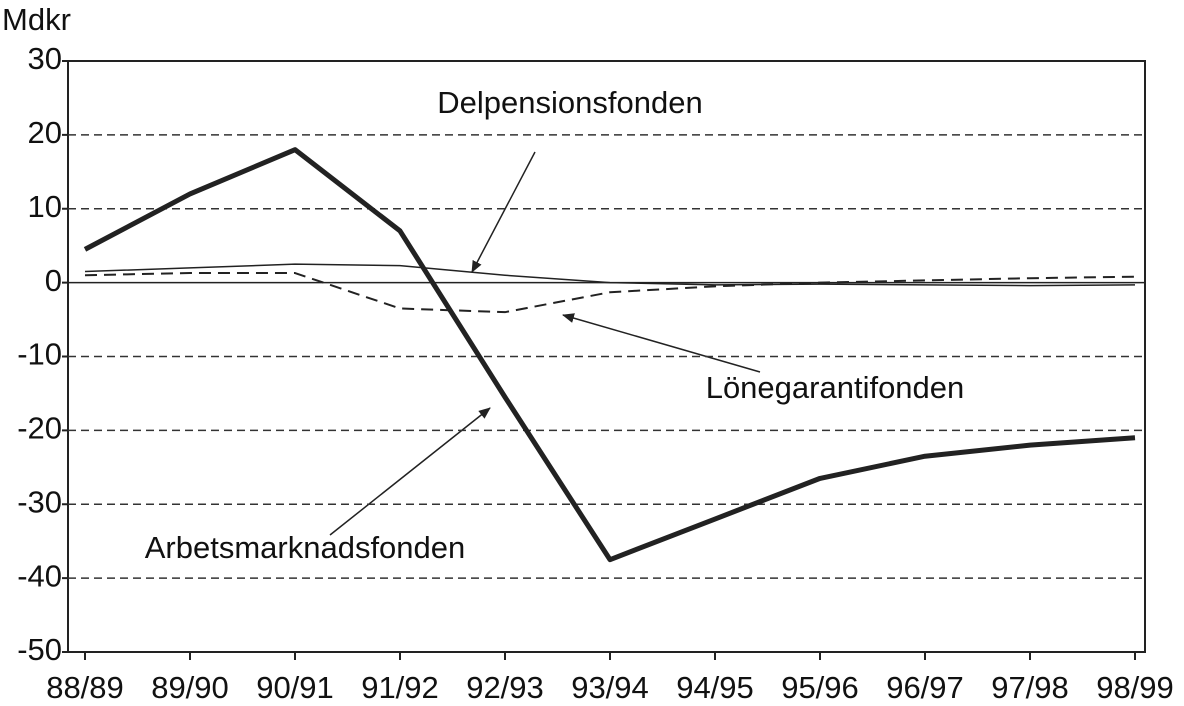 The width and height of the screenshot is (1184, 706). What do you see at coordinates (610, 687) in the screenshot?
I see `x-tick-label: 93/94` at bounding box center [610, 687].